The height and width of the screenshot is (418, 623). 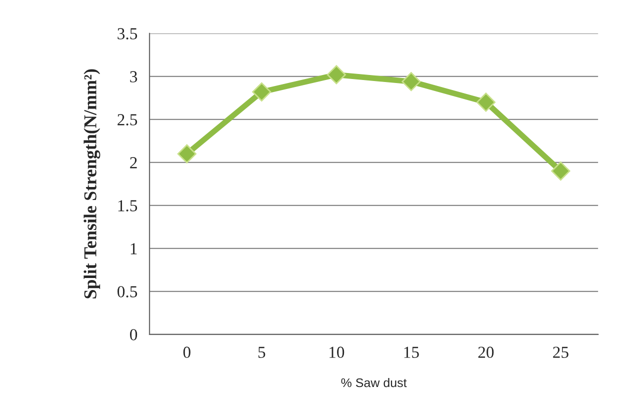 What do you see at coordinates (374, 383) in the screenshot?
I see `x-axis-title: % Saw dust` at bounding box center [374, 383].